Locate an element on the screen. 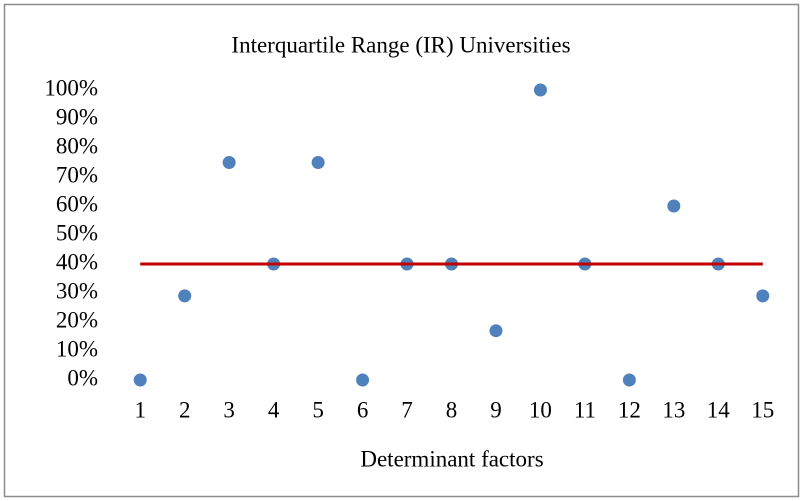 This screenshot has width=803, height=501. x-tick-label: 6 is located at coordinates (363, 409).